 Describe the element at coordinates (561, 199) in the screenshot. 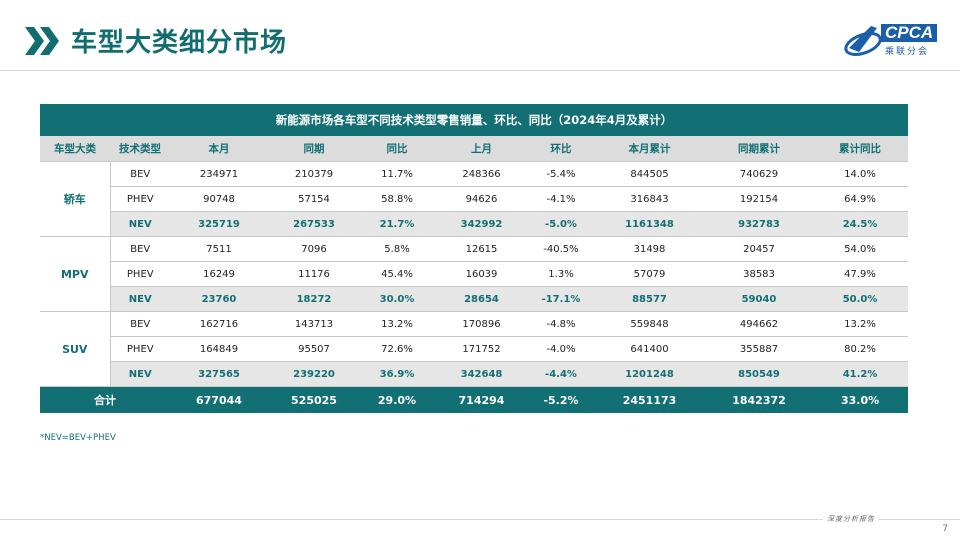

I see `table-cell: -4.1%` at that location.